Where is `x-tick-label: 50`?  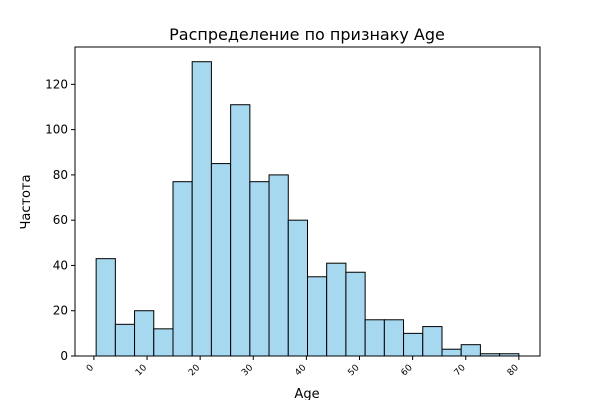 x-tick-label: 50 is located at coordinates (353, 370).